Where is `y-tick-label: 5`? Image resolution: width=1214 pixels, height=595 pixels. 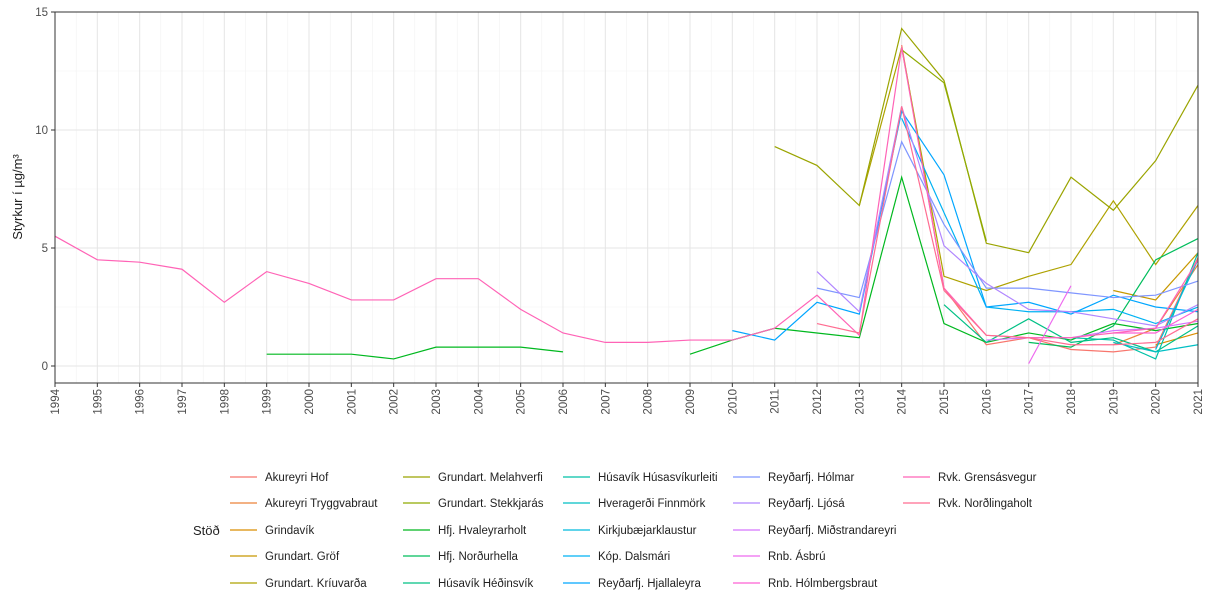
y-tick-label: 5 is located at coordinates (45, 249).